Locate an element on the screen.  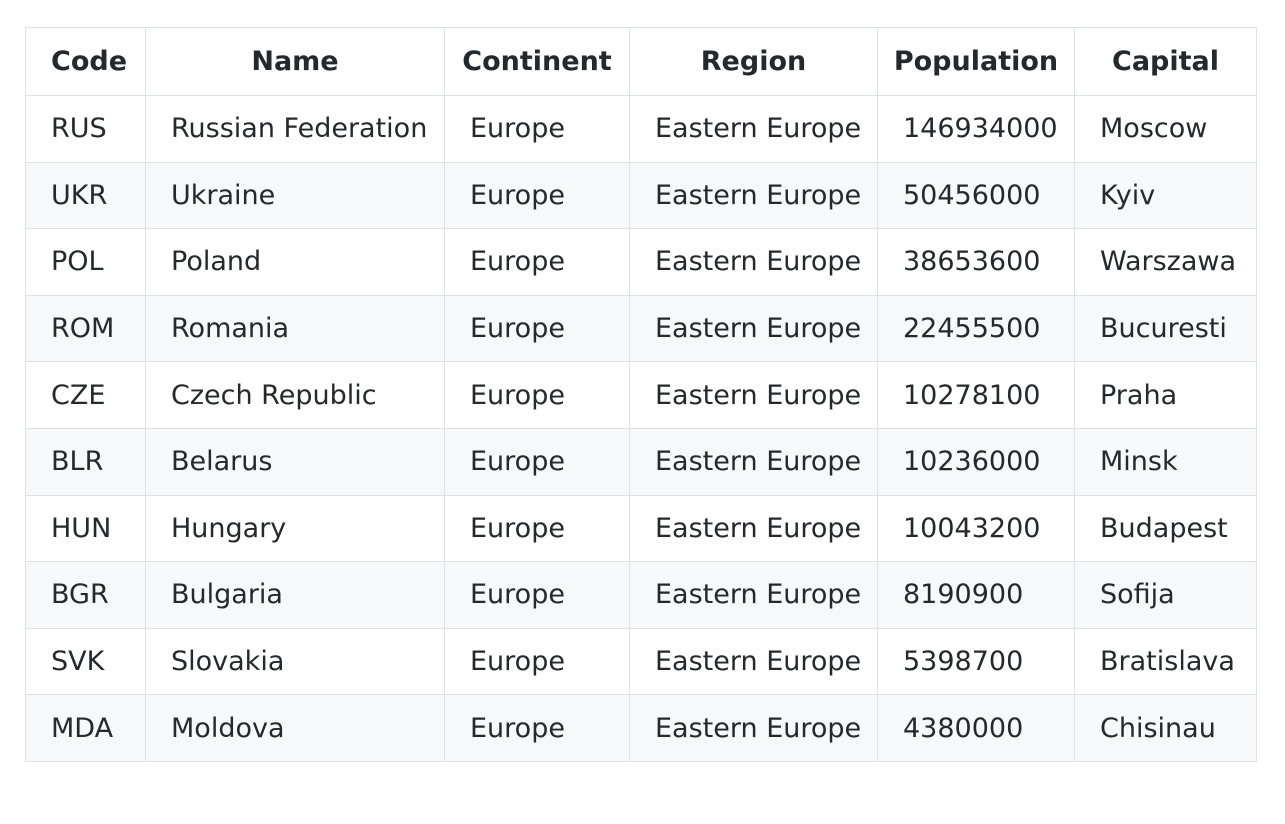
cell-code: BLR is located at coordinates (85, 461).